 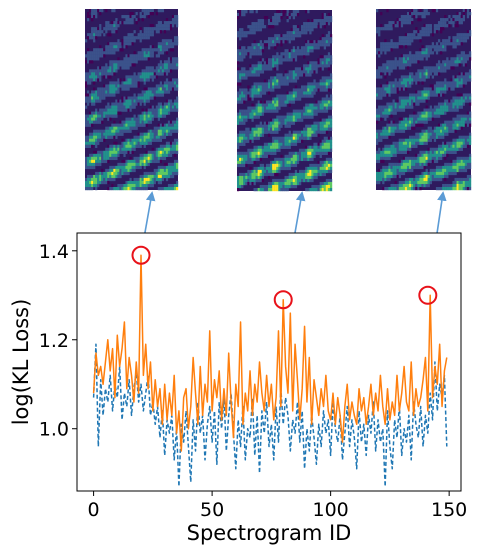 What do you see at coordinates (94, 510) in the screenshot?
I see `x-tick-label: 0` at bounding box center [94, 510].